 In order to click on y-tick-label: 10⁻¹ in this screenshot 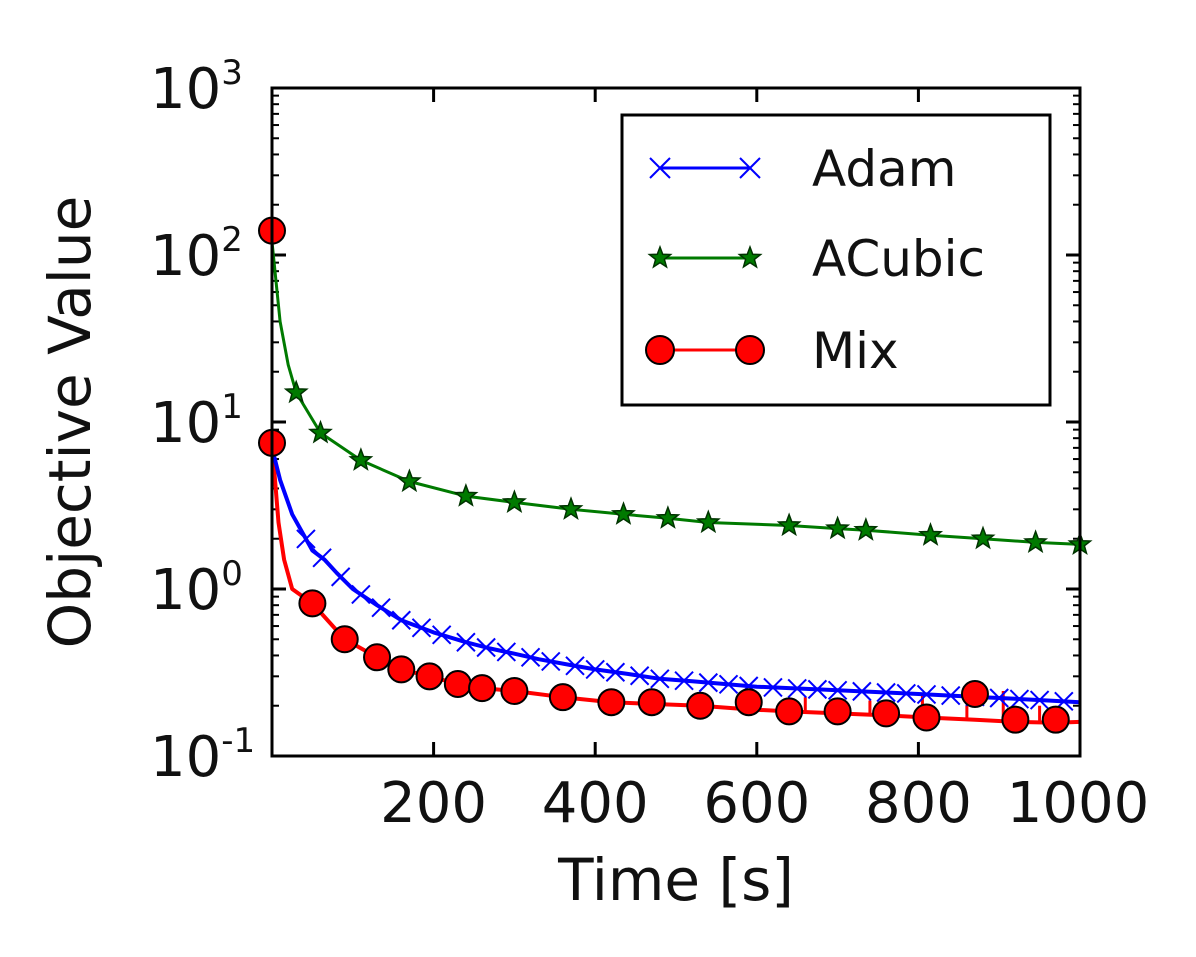, I will do `click(202, 755)`.